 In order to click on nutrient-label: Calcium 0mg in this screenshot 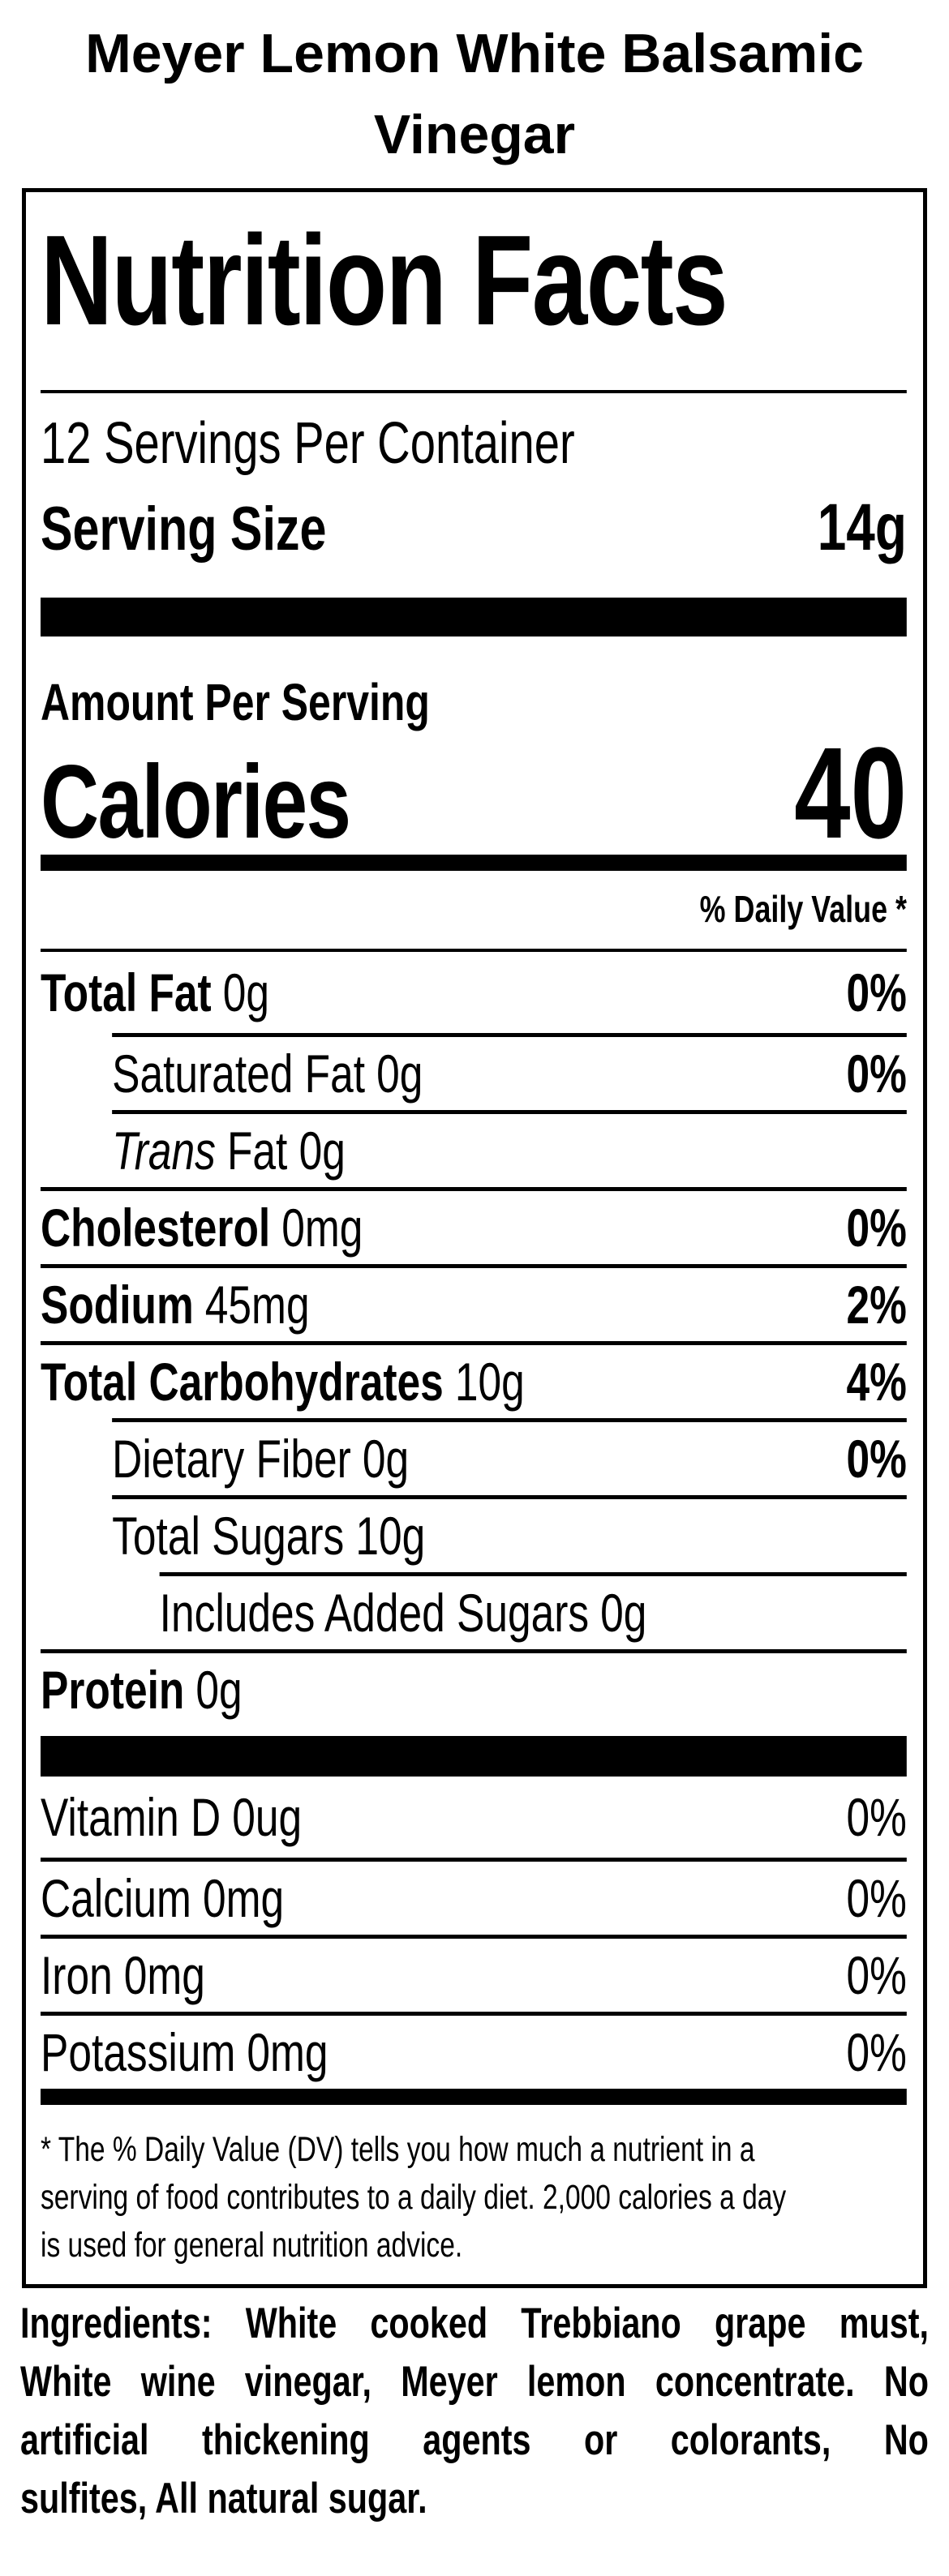, I will do `click(163, 1898)`.